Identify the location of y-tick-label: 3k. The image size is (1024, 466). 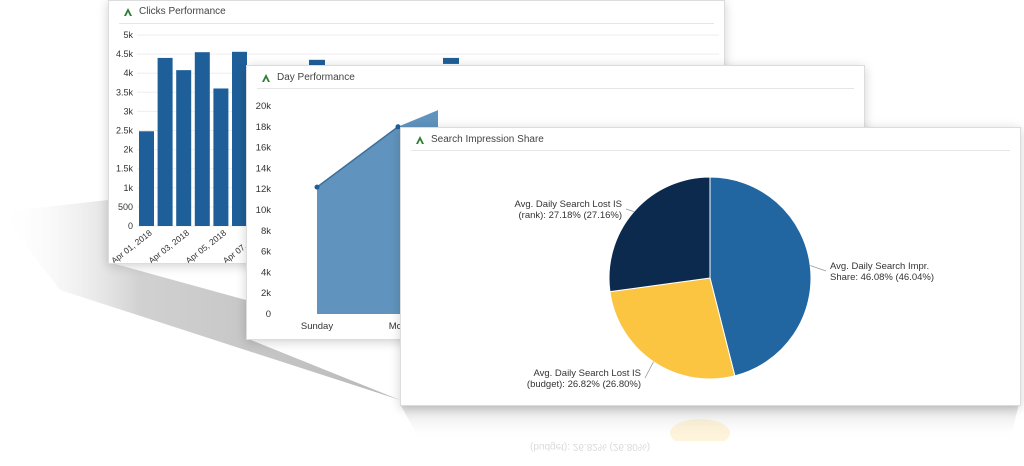
(128, 111).